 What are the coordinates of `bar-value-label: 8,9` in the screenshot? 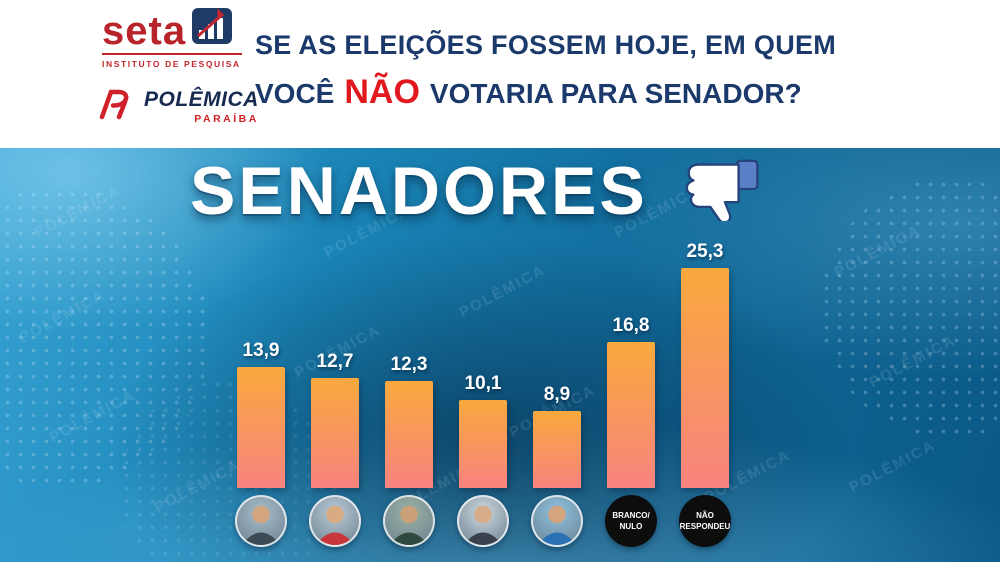 It's located at (557, 394).